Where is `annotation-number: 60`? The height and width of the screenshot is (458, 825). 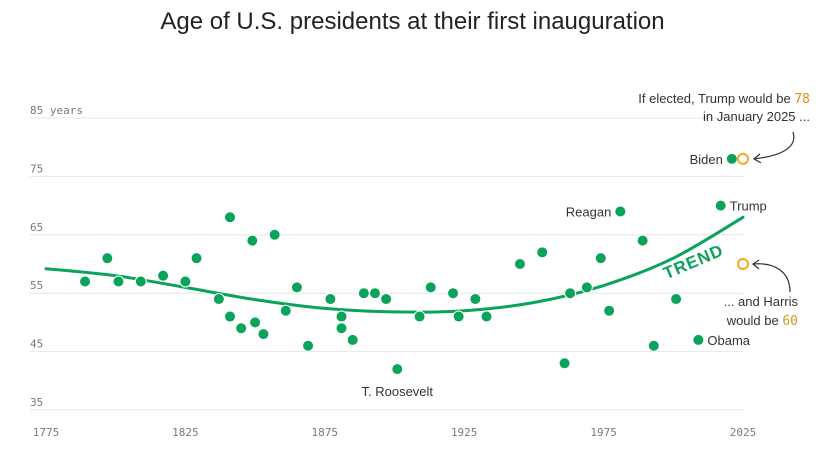 annotation-number: 60 is located at coordinates (790, 321).